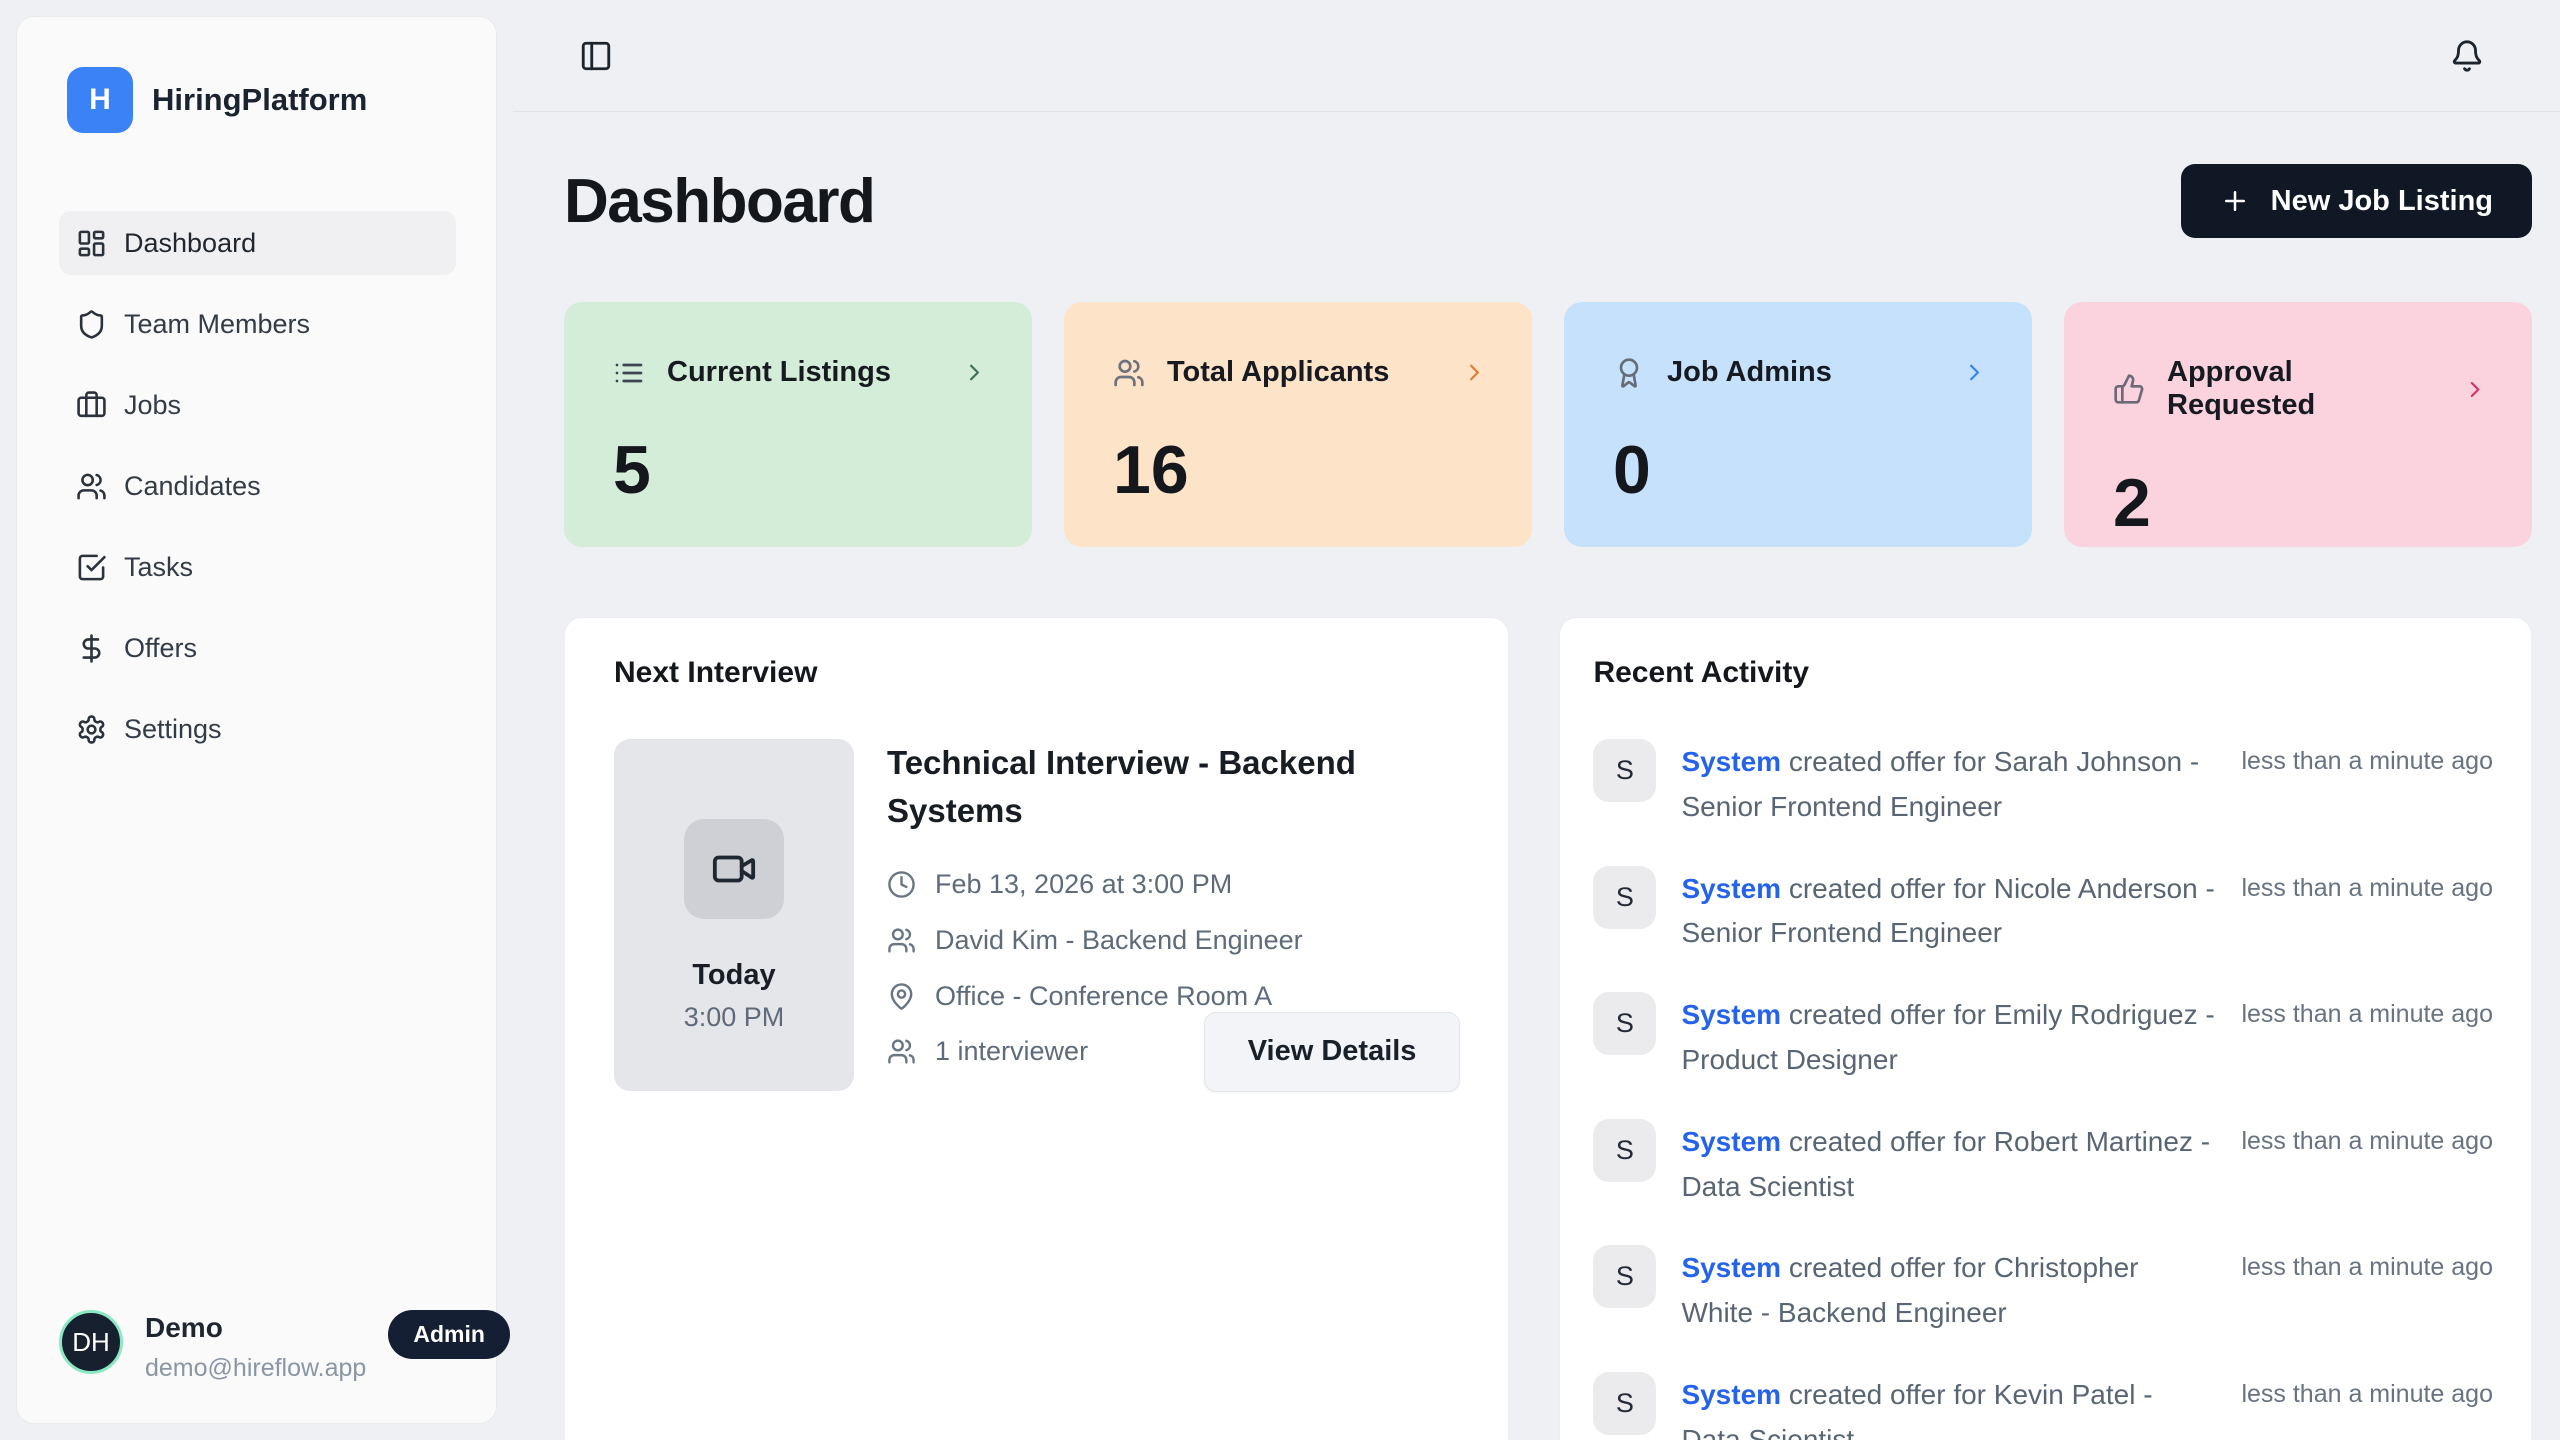  What do you see at coordinates (255, 1346) in the screenshot?
I see `user-info: Demo demo@hireflow.app` at bounding box center [255, 1346].